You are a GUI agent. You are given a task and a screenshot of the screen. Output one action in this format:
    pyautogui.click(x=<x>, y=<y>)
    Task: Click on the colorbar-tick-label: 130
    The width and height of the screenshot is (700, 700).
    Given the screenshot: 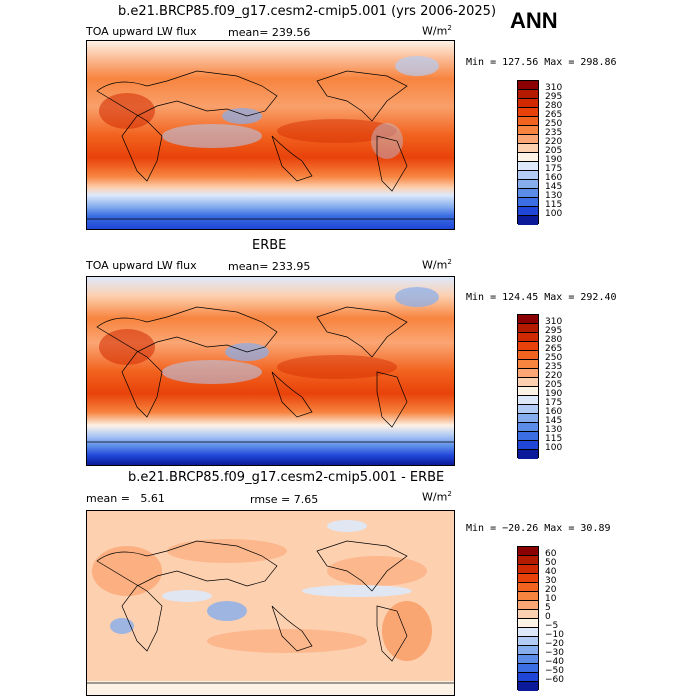 What is the action you would take?
    pyautogui.click(x=554, y=196)
    